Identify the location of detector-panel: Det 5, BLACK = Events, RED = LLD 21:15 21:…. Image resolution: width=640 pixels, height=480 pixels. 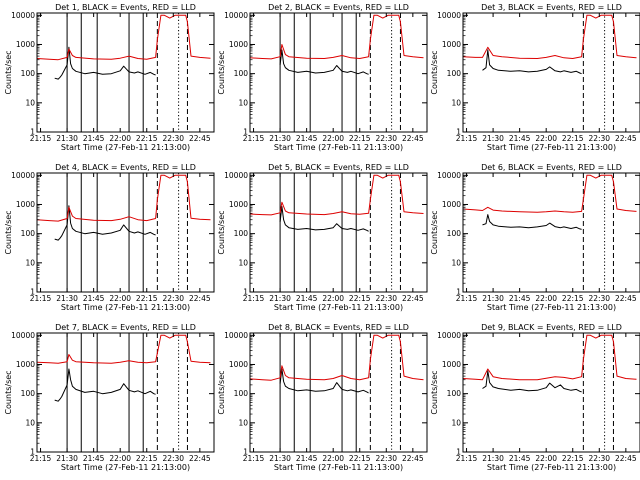
(322, 237).